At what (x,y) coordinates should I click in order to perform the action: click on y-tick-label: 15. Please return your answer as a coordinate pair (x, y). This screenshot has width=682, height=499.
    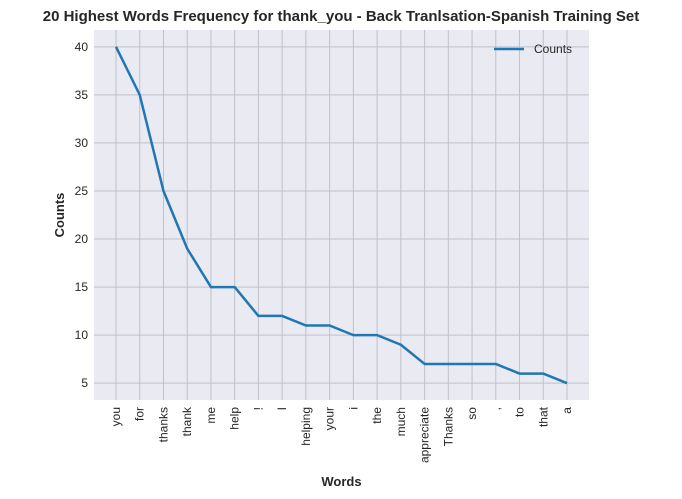
    Looking at the image, I should click on (82, 287).